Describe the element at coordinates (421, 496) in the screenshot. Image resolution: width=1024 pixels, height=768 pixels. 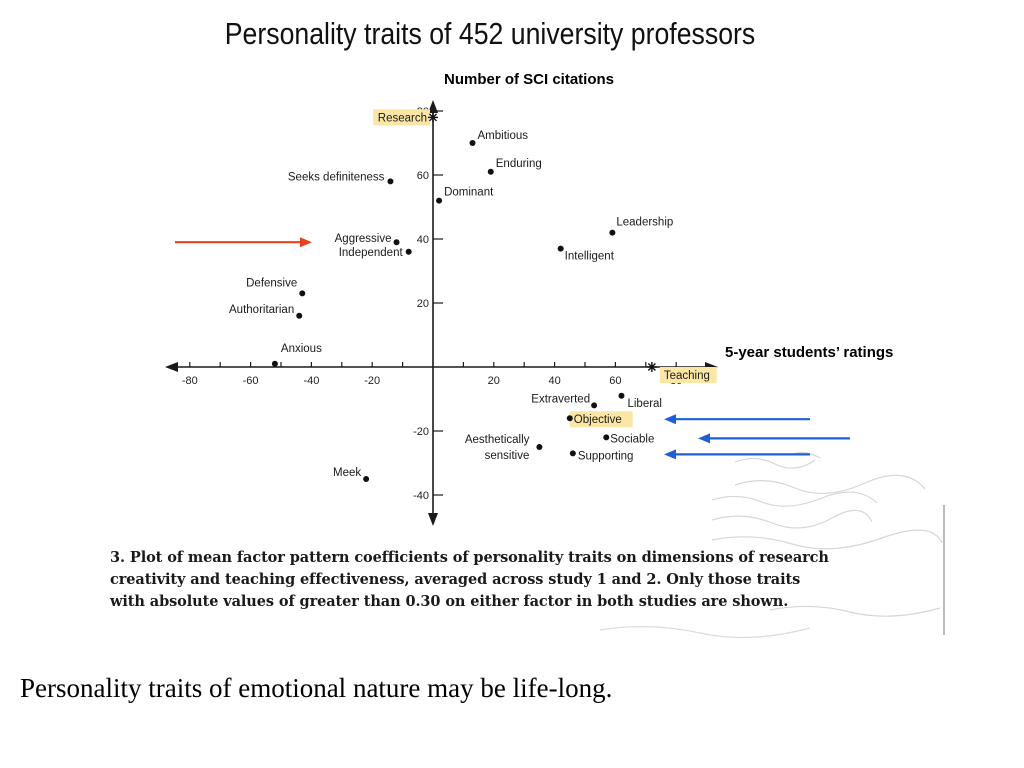
I see `y-tick-label: -40` at that location.